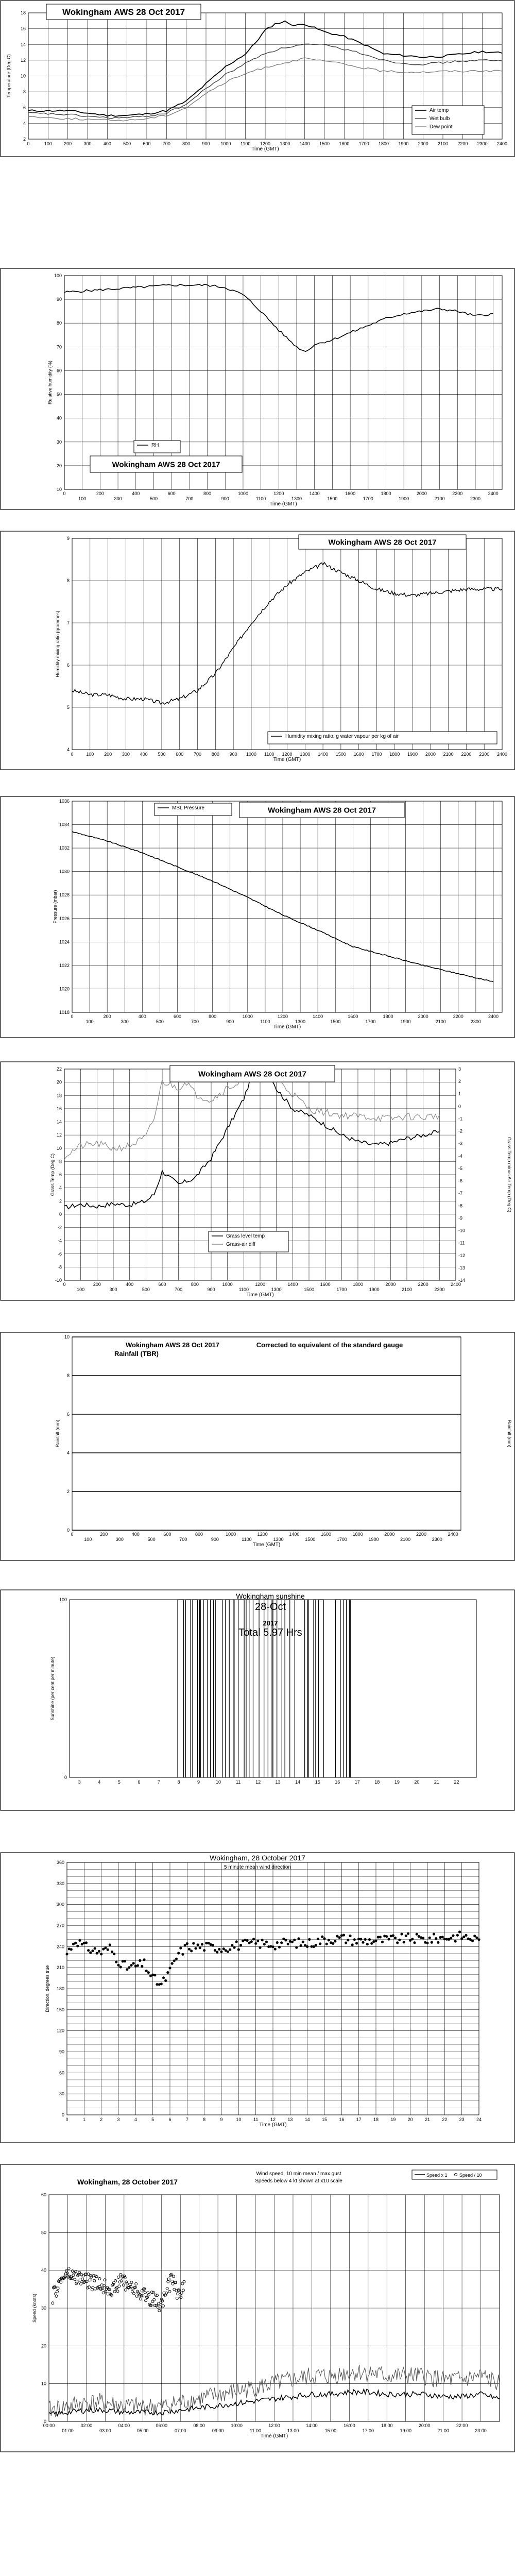 This screenshot has width=515, height=2576. Describe the element at coordinates (255, 2430) in the screenshot. I see `x-tick-label: 11:00` at that location.